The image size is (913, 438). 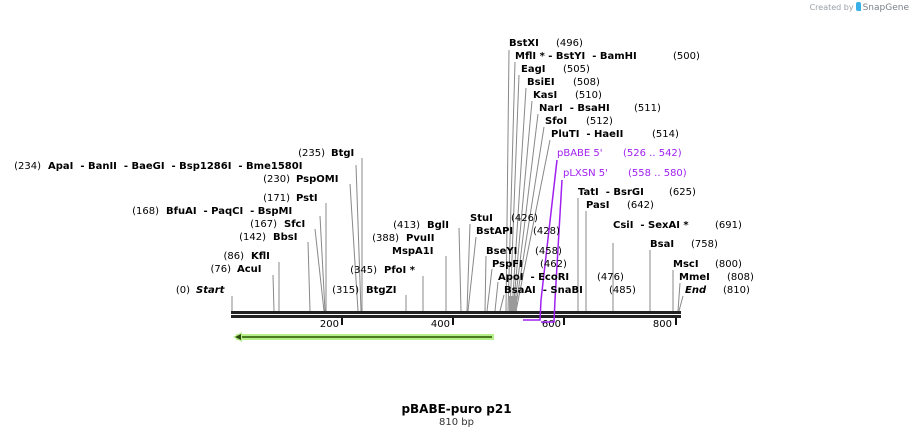 I want to click on label-sfci: SfcI, so click(x=294, y=224).